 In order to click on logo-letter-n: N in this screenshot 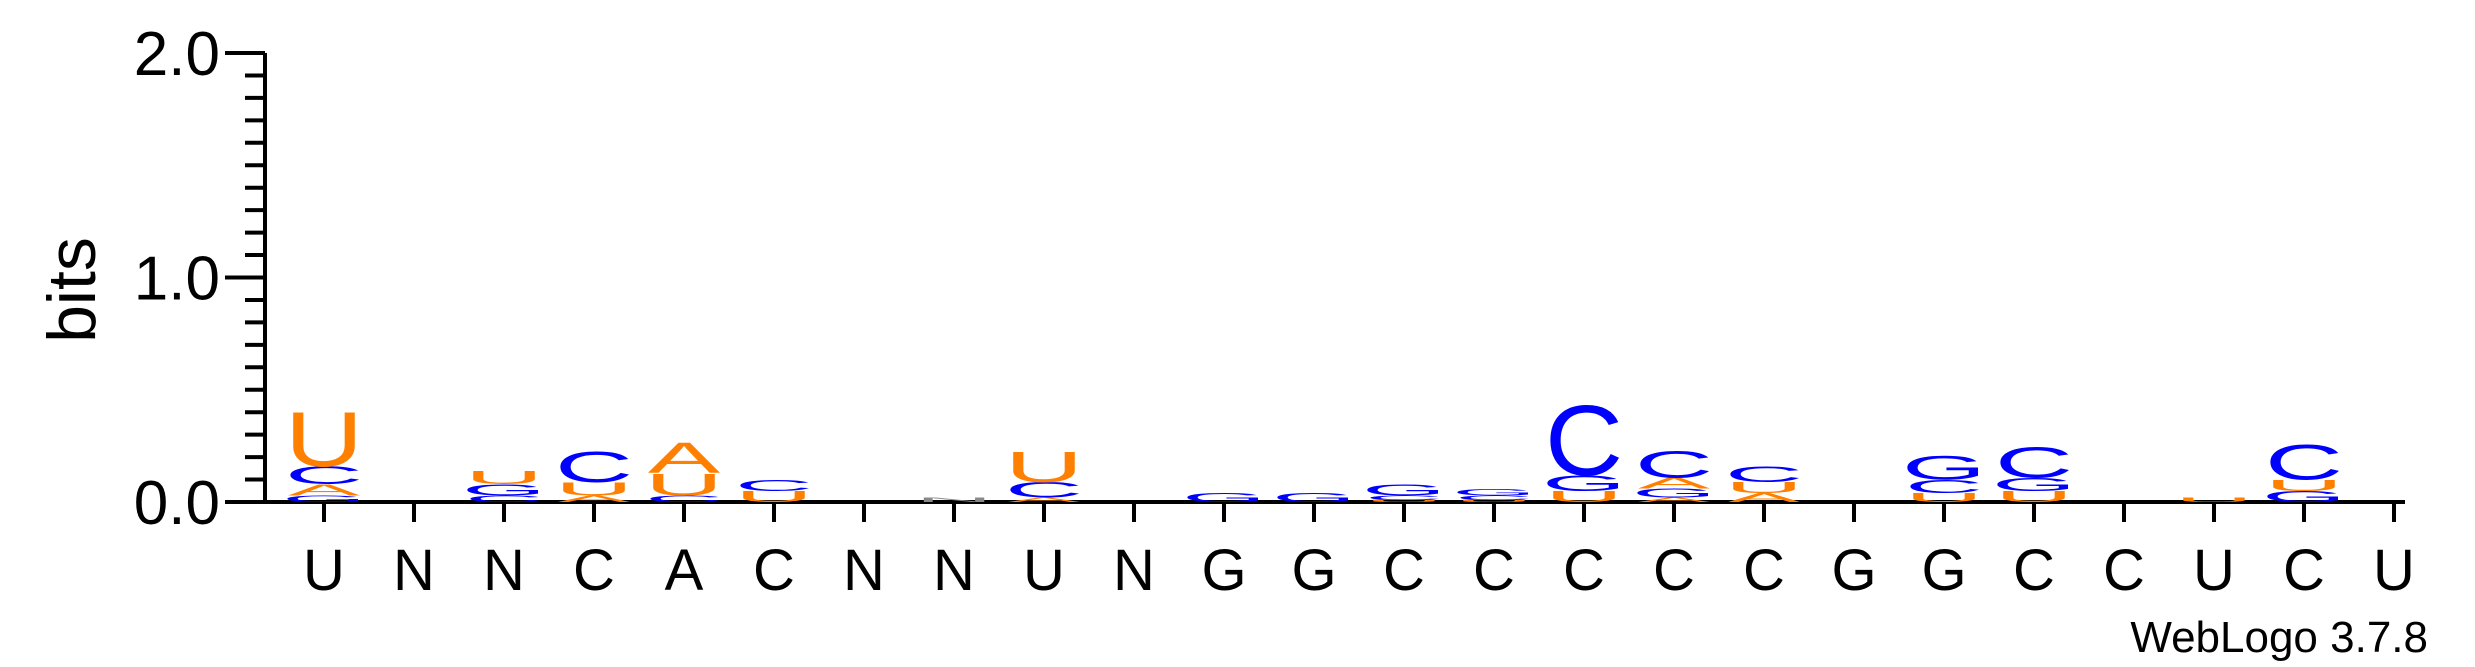, I will do `click(954, 499)`.